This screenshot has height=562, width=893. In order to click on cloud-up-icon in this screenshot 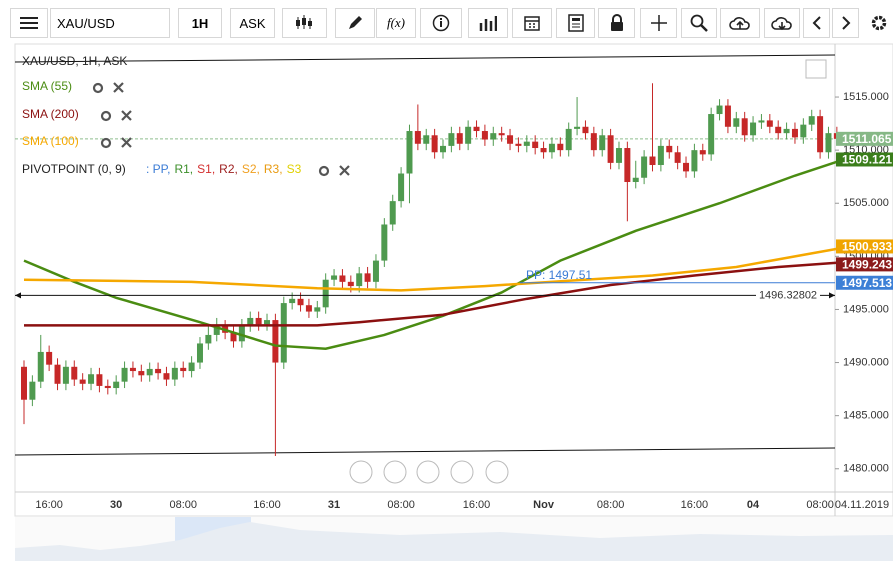, I will do `click(739, 23)`.